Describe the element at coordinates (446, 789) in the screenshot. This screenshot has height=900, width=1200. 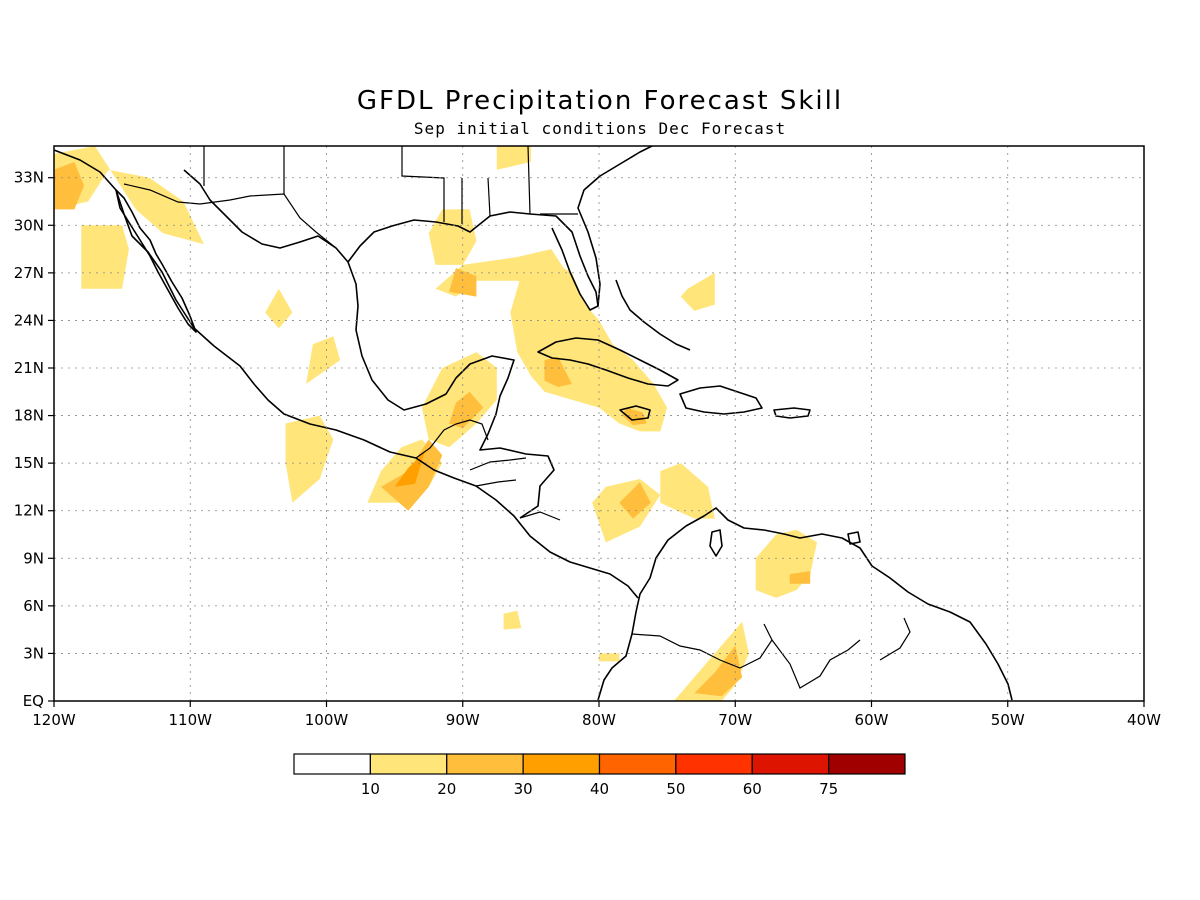
I see `colorbar-label: 20` at that location.